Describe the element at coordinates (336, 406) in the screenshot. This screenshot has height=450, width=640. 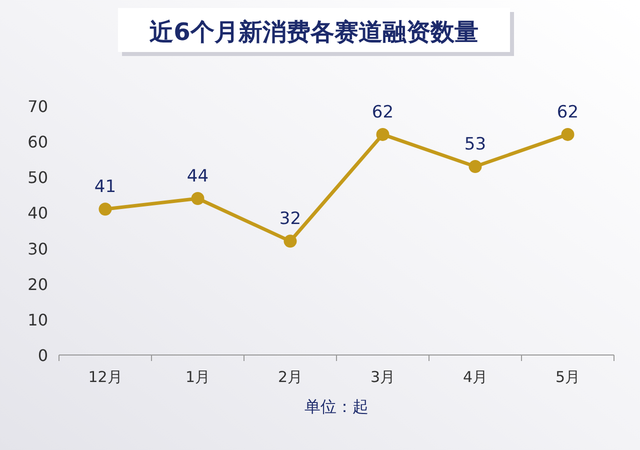
I see `x-axis-title: 单位：起` at that location.